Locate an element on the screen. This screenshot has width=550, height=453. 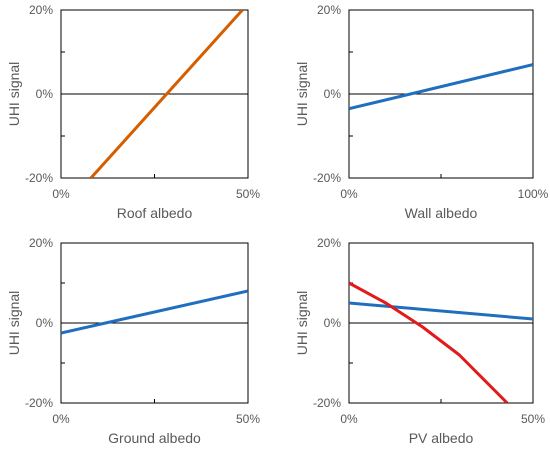
x-axis-label: Wall albedo is located at coordinates (441, 213).